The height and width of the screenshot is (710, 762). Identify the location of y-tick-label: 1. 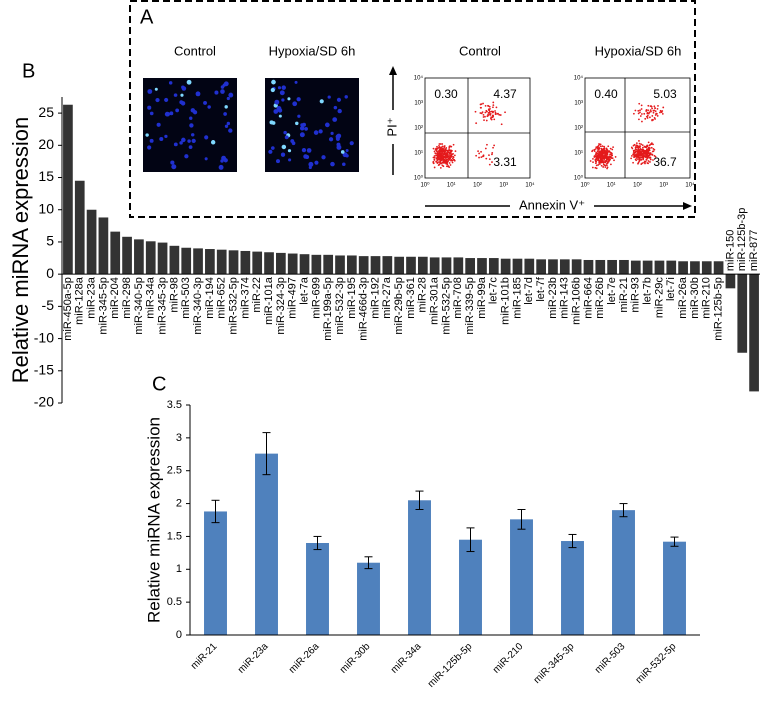
(179, 569).